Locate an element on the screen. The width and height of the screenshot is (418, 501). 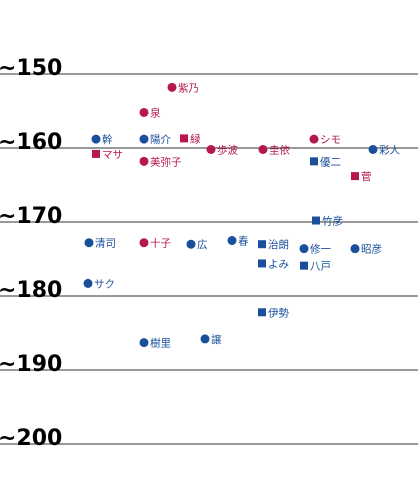
data-point-label: 圭依 is located at coordinates (279, 149).